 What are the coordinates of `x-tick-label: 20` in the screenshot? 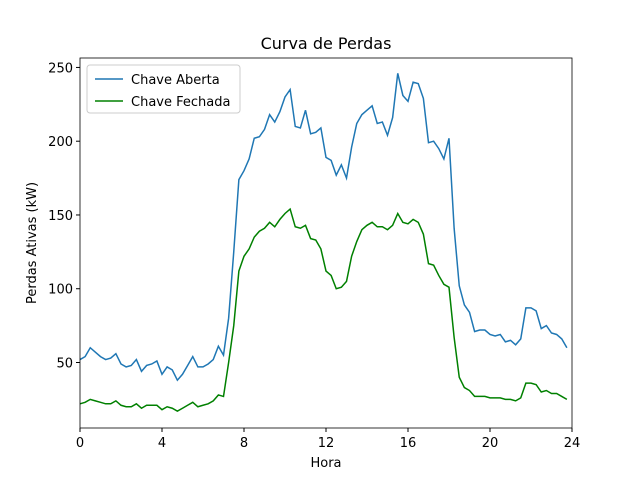 It's located at (490, 443).